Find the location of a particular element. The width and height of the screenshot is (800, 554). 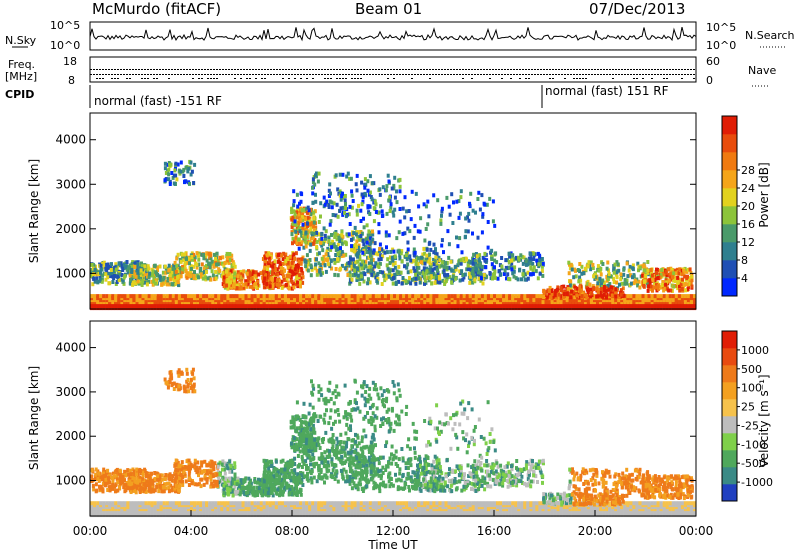

cpid-mode-1: normal (fast) -151 RF is located at coordinates (158, 101).